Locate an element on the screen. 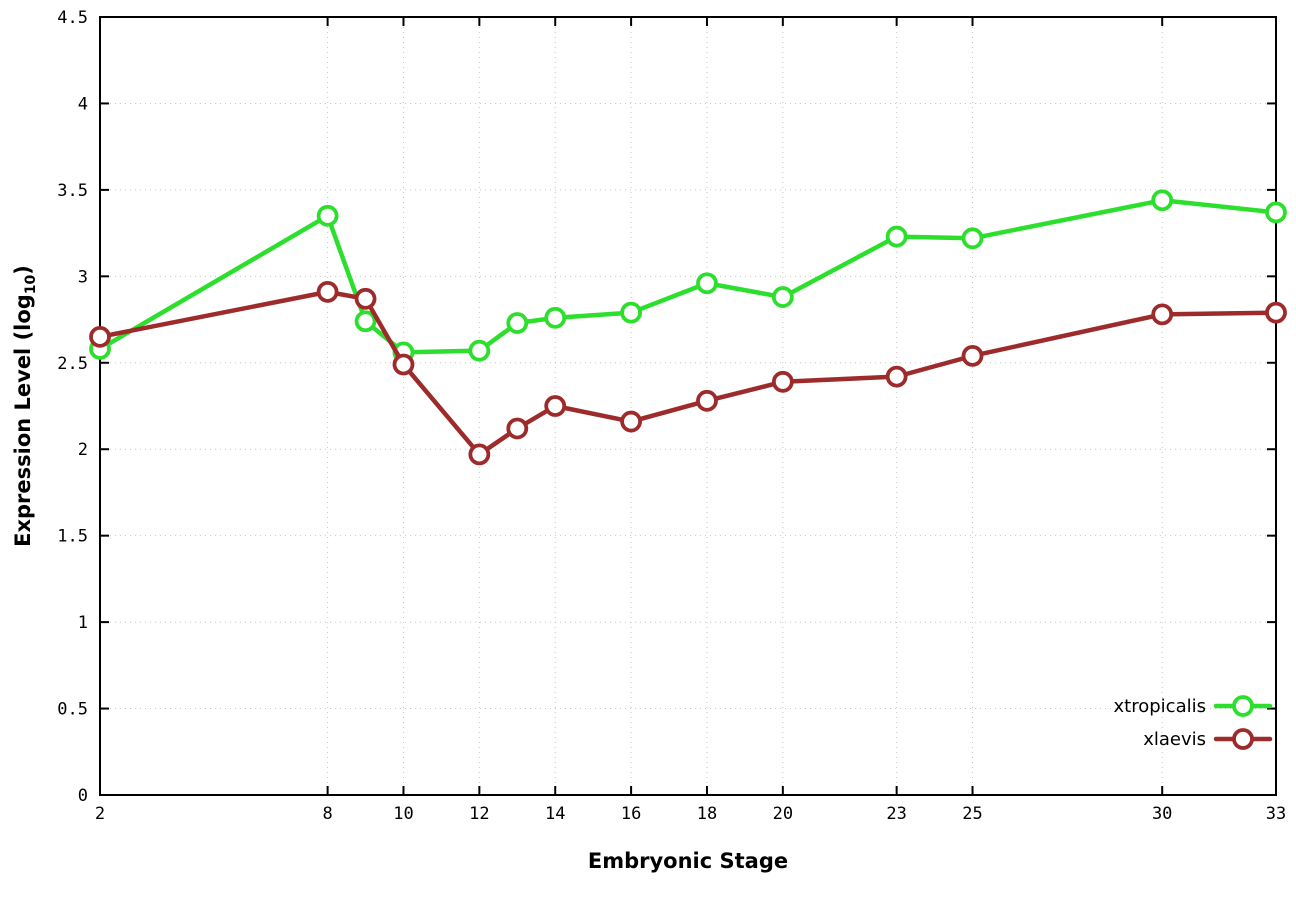  y-tick-label: 2.5 is located at coordinates (72, 364).